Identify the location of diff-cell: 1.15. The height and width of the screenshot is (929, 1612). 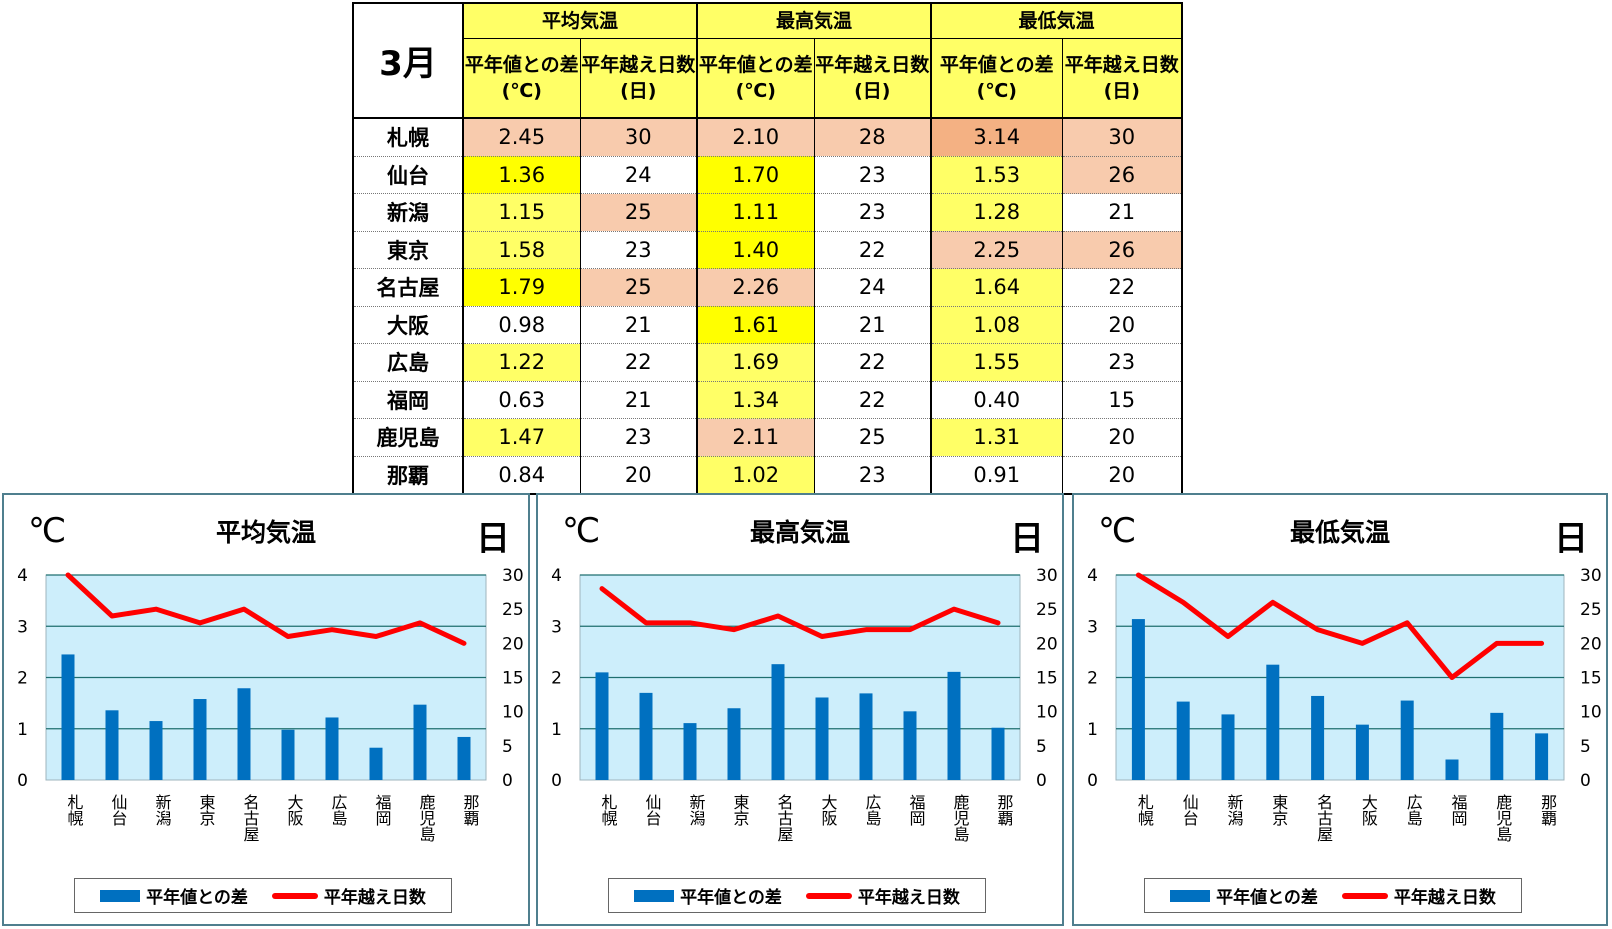
(521, 212).